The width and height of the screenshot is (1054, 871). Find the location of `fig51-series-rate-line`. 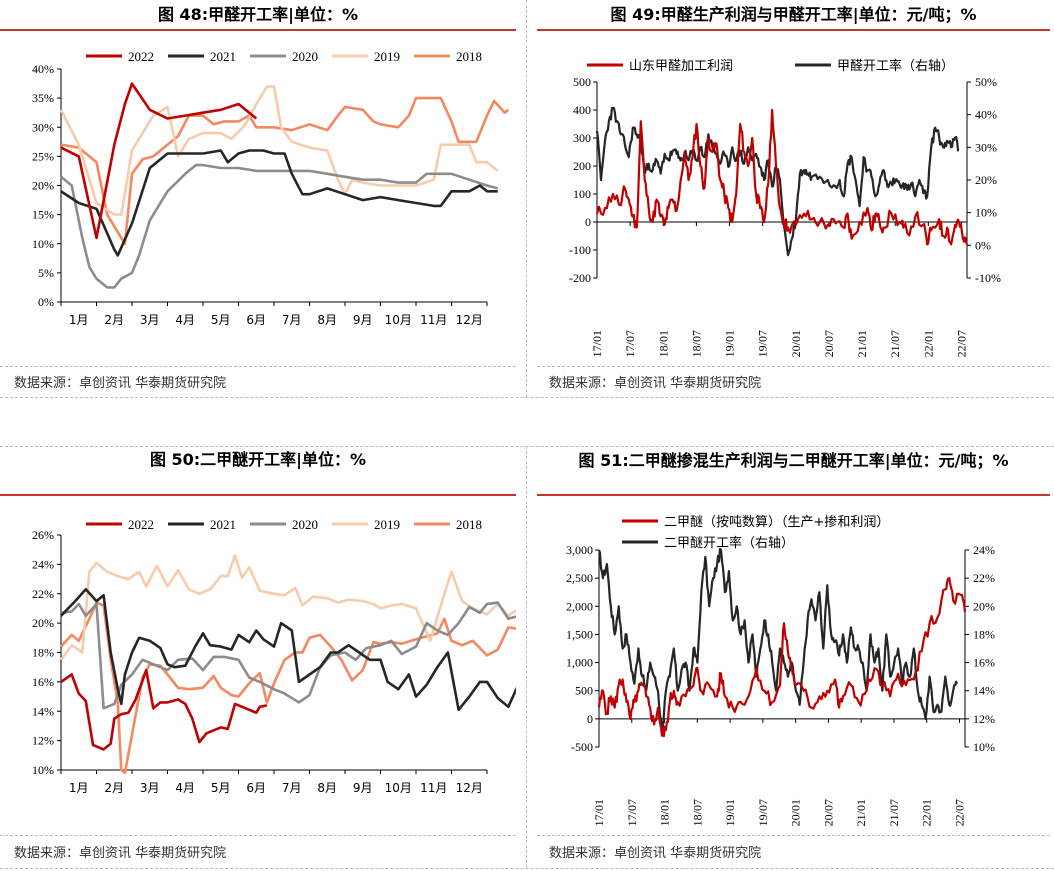

fig51-series-rate-line is located at coordinates (778, 640).